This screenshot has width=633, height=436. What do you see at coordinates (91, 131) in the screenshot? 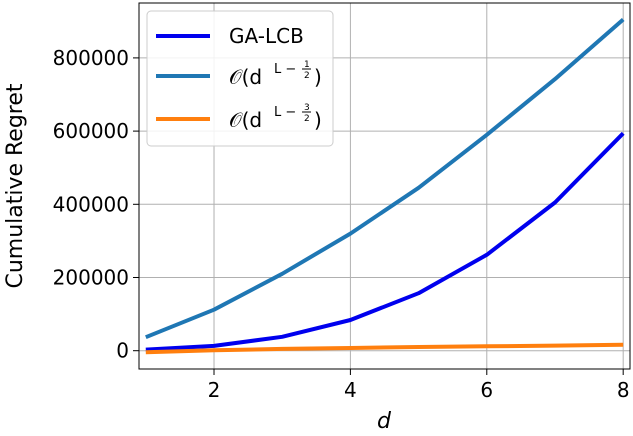
I see `y-tick-label: 600000` at bounding box center [91, 131].